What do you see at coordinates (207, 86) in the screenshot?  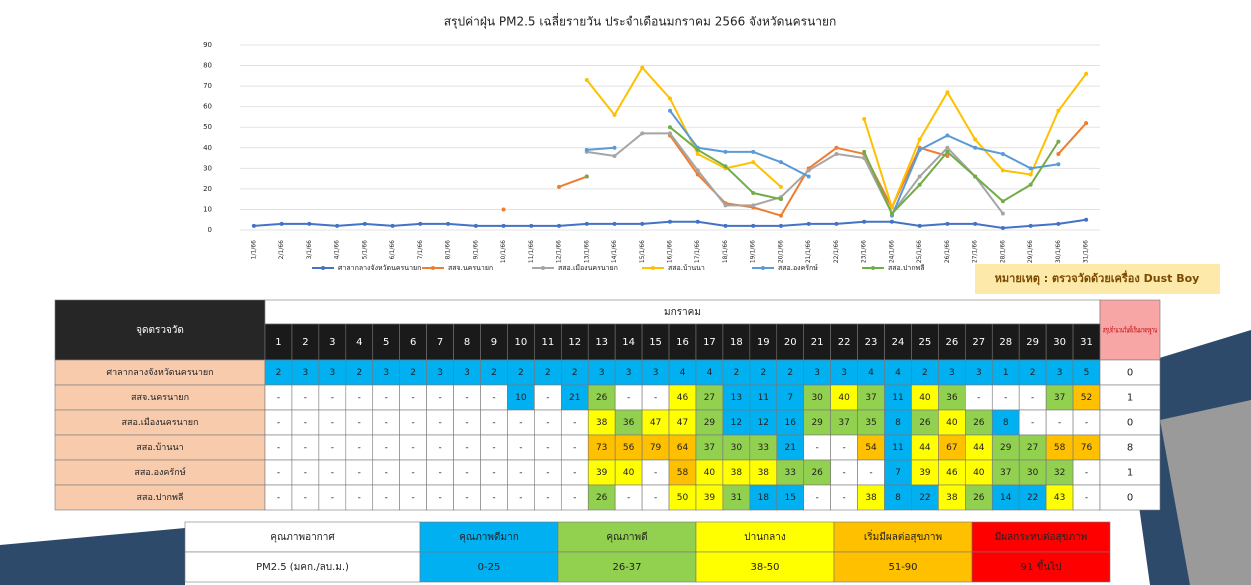 I see `y-tick-label: 70` at bounding box center [207, 86].